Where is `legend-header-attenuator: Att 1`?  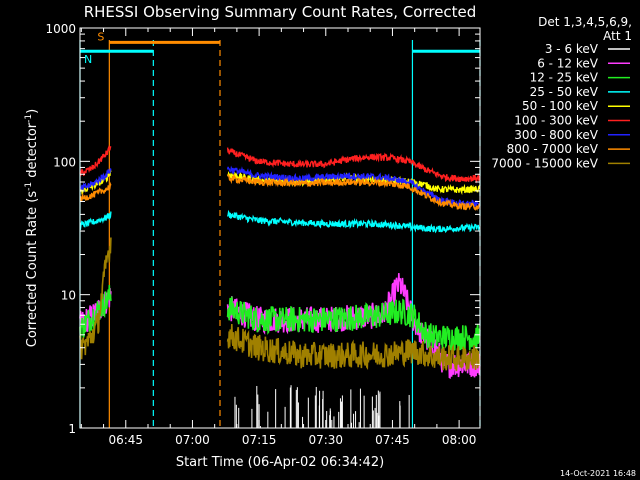 legend-header-attenuator: Att 1 is located at coordinates (617, 36).